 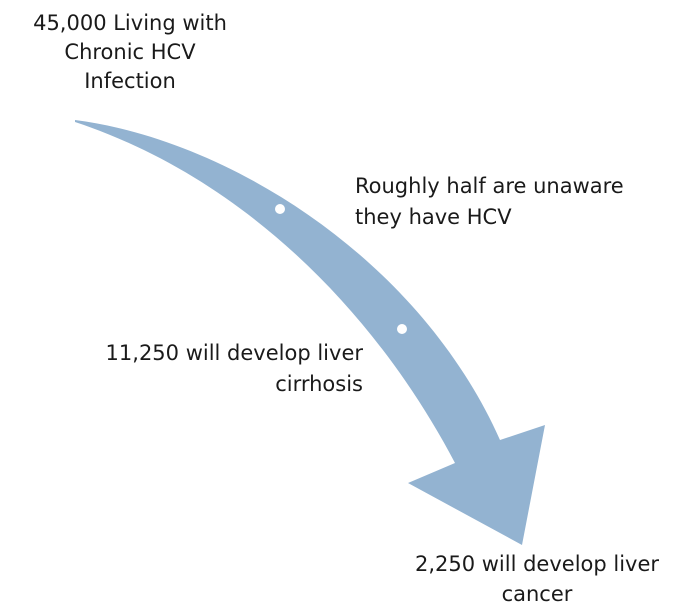 I want to click on node-label: Infection, so click(x=130, y=81).